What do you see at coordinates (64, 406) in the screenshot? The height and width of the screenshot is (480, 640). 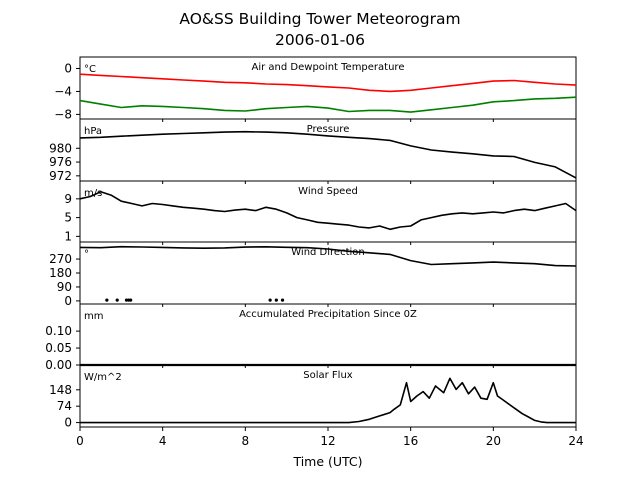 I see `y-tick-label: 74` at bounding box center [64, 406].